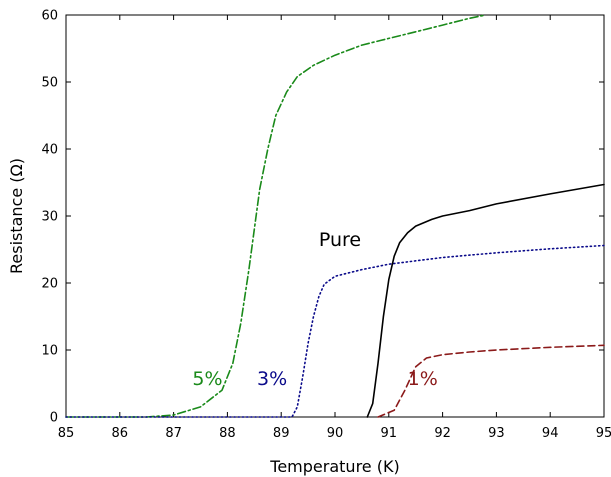 The image size is (611, 477). What do you see at coordinates (442, 433) in the screenshot?
I see `x-tick-label: 92` at bounding box center [442, 433].